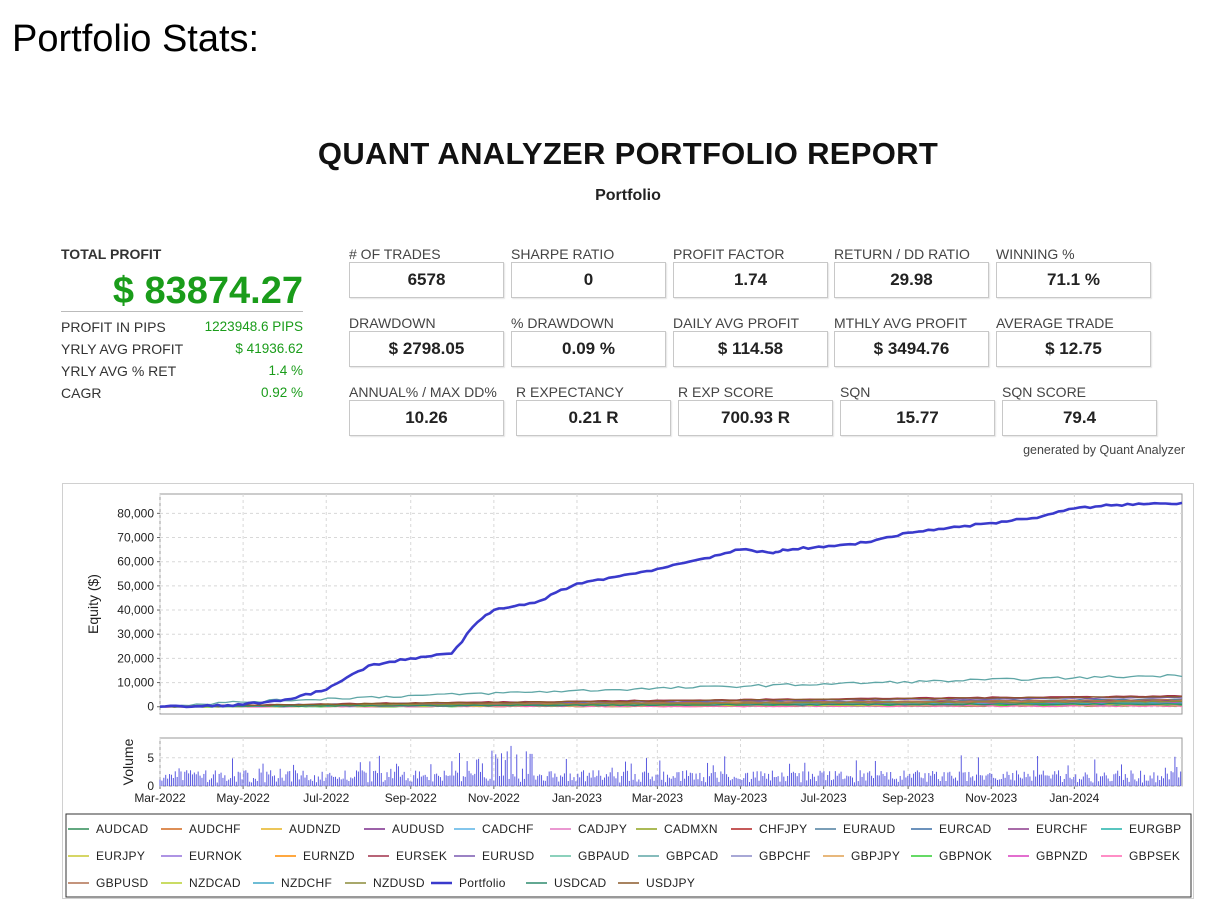 The height and width of the screenshot is (920, 1216). What do you see at coordinates (150, 786) in the screenshot?
I see `volume-tick-label: 0` at bounding box center [150, 786].